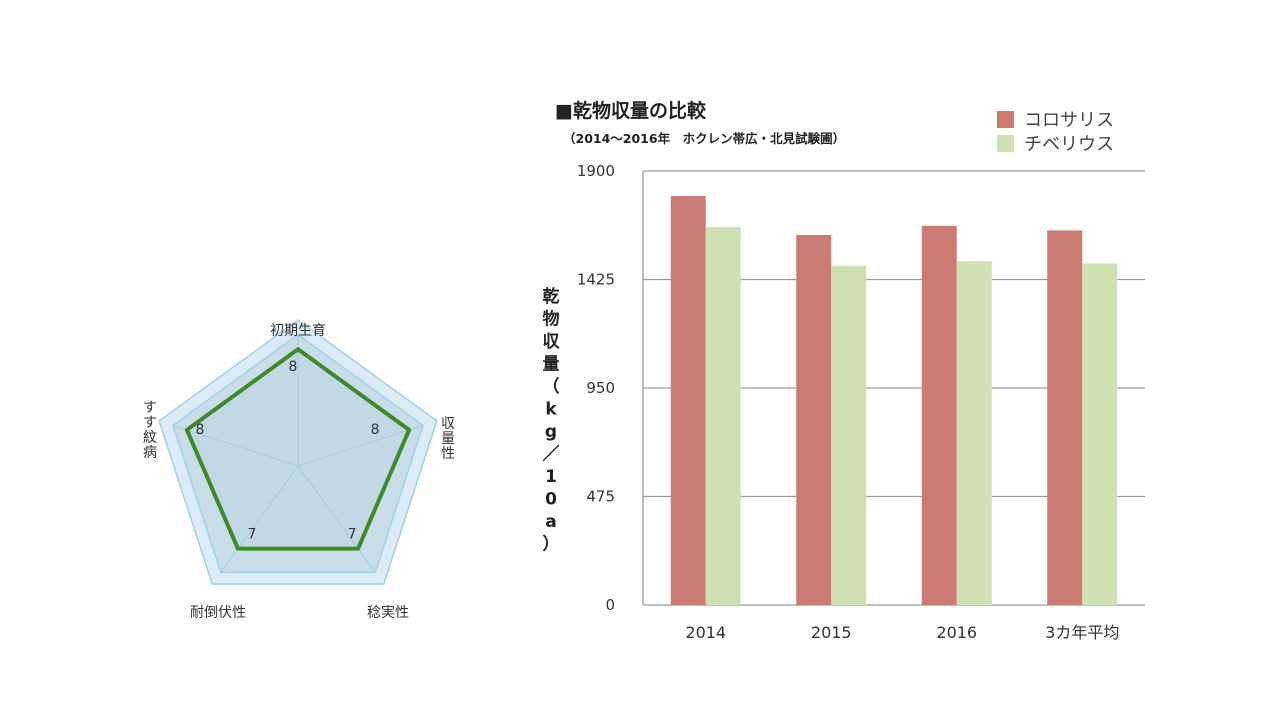 The height and width of the screenshot is (720, 1280). Describe the element at coordinates (150, 430) in the screenshot. I see `radar-axis-label: すす紋病` at that location.